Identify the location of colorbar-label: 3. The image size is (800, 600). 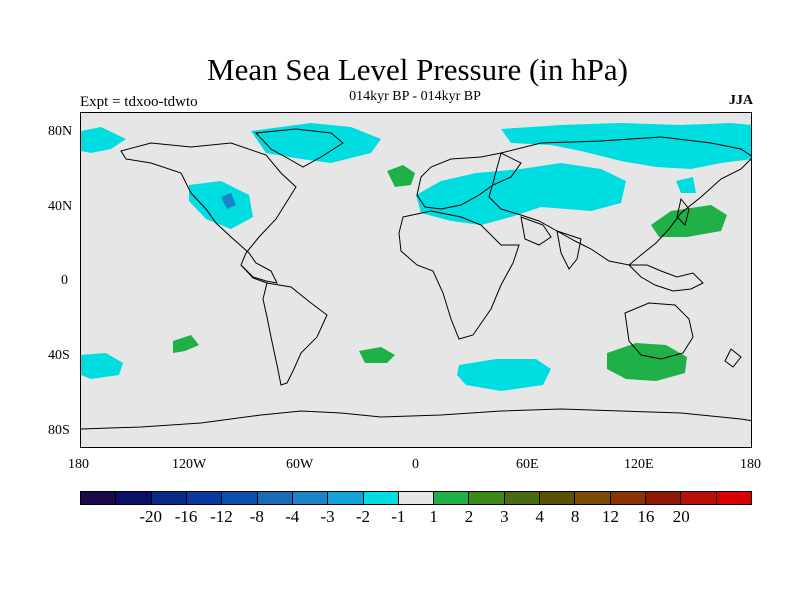
(504, 516).